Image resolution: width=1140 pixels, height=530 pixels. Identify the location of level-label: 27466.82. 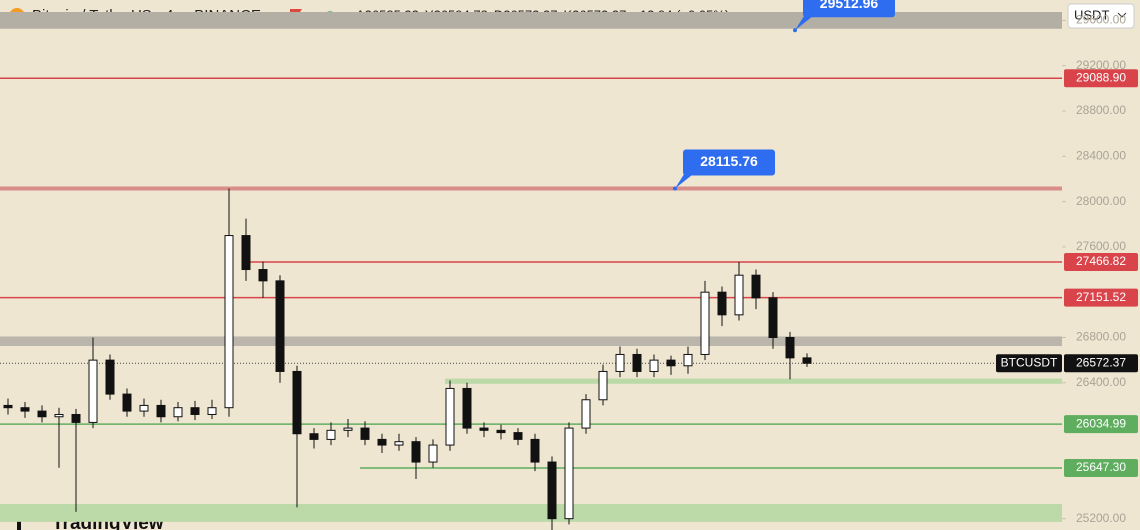
(1101, 261).